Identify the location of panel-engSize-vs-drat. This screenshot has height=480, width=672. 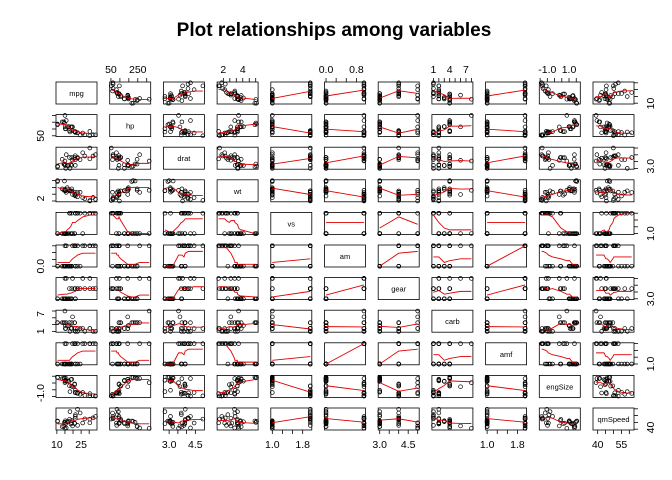
(184, 386).